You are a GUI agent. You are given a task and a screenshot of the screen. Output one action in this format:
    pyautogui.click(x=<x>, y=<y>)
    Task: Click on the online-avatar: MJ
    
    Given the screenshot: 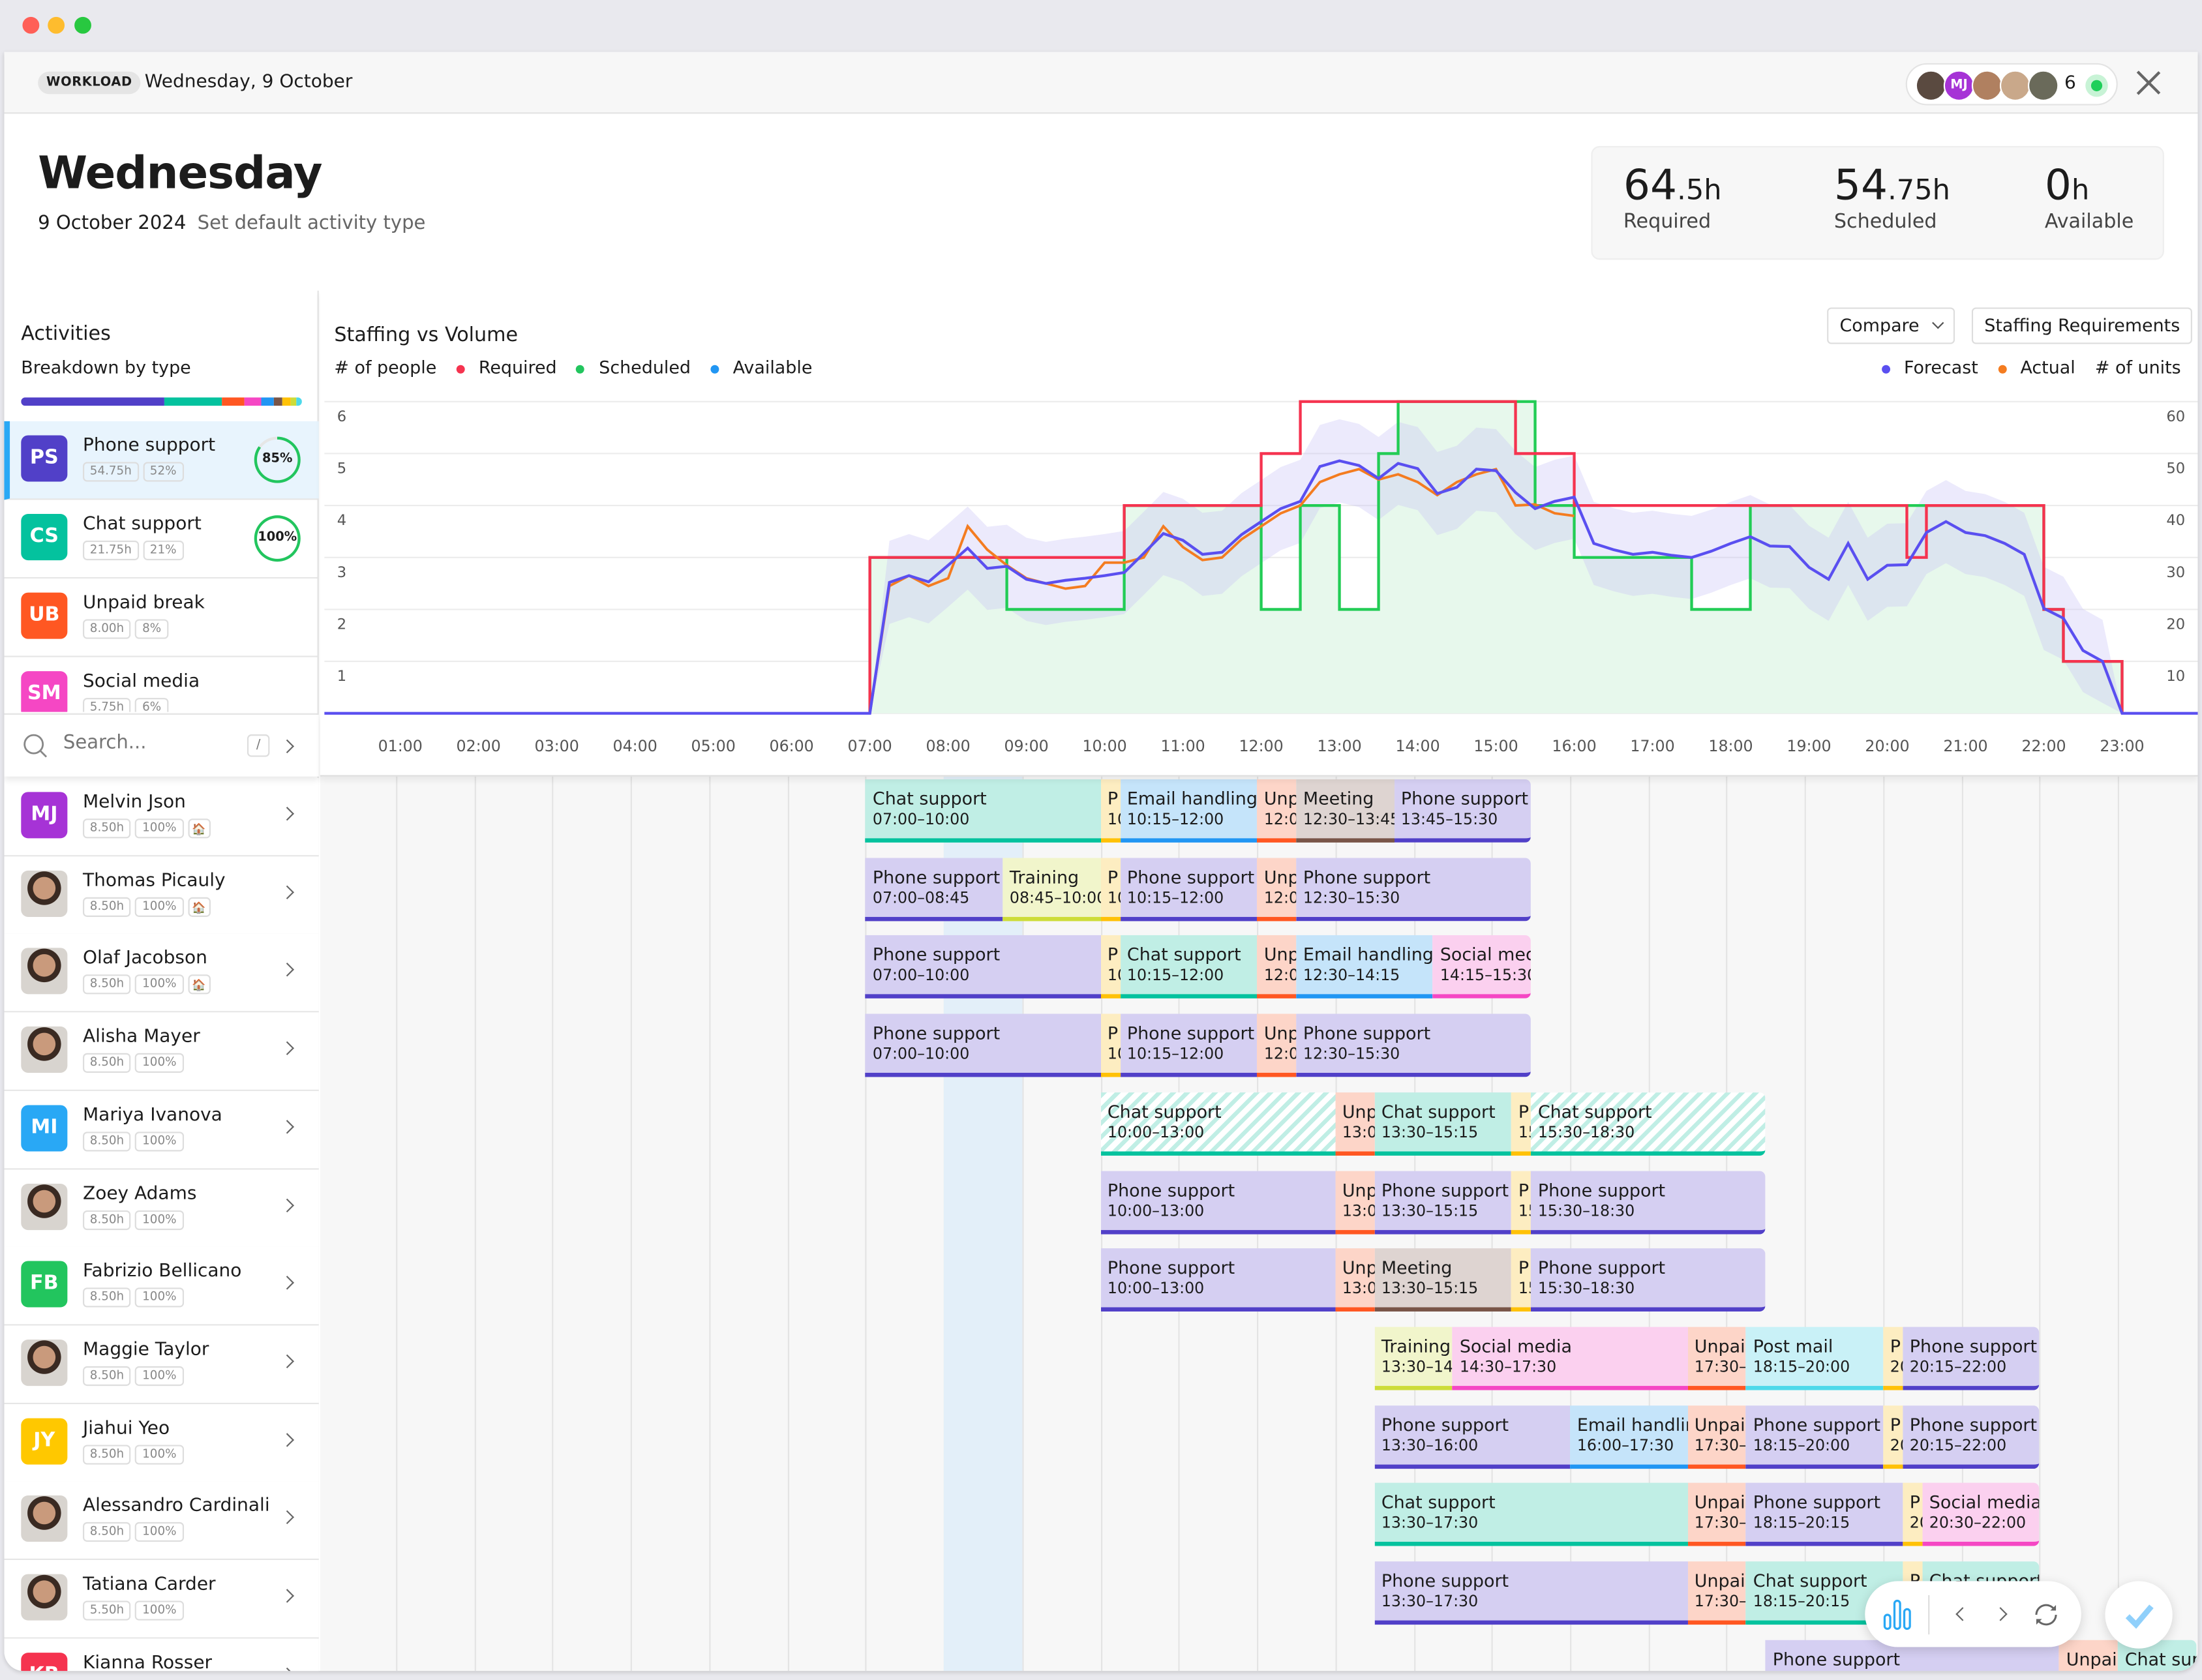 What is the action you would take?
    pyautogui.click(x=1959, y=86)
    